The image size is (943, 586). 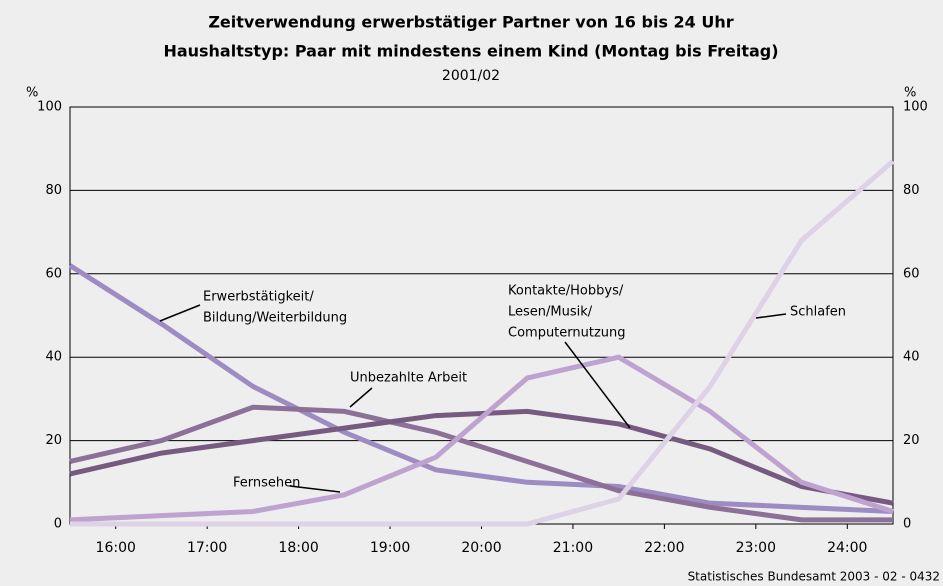 I want to click on series-line, so click(x=481, y=457).